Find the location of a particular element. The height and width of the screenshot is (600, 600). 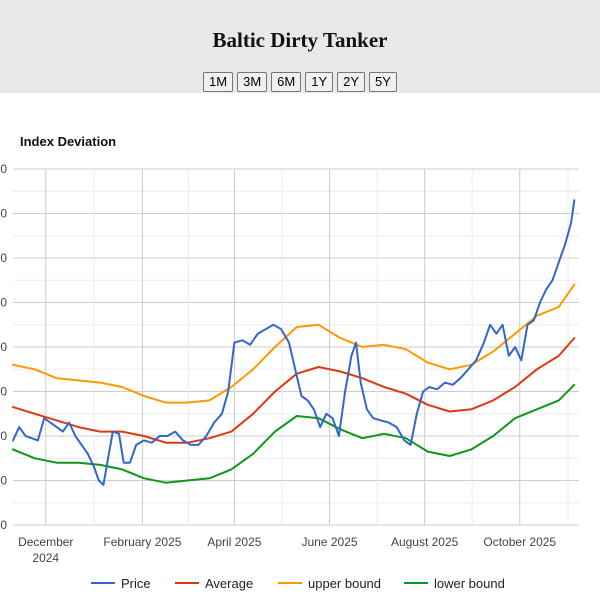

y-axis-labels: 0 0 0 0 0 0 0 0 0 is located at coordinates (3, 347).